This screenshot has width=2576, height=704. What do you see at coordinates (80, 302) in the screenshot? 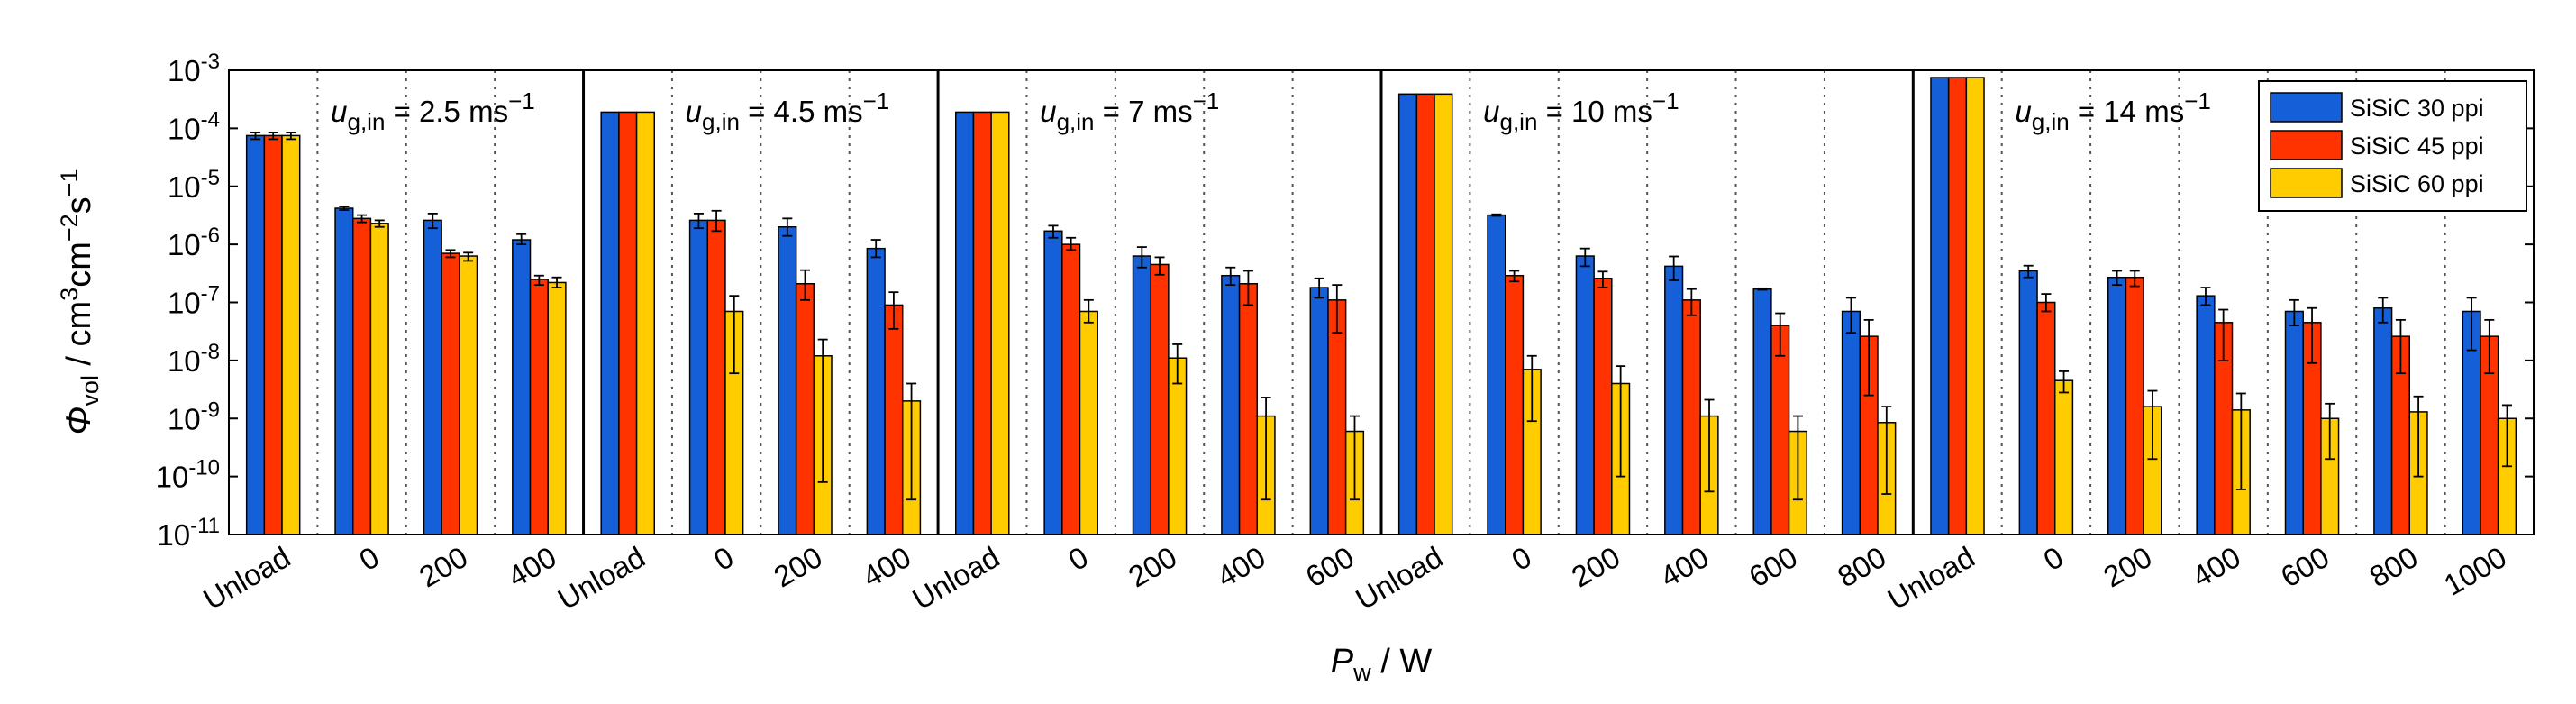
I see `y-axis-title: Φvol / cm3cm−2s−1` at bounding box center [80, 302].